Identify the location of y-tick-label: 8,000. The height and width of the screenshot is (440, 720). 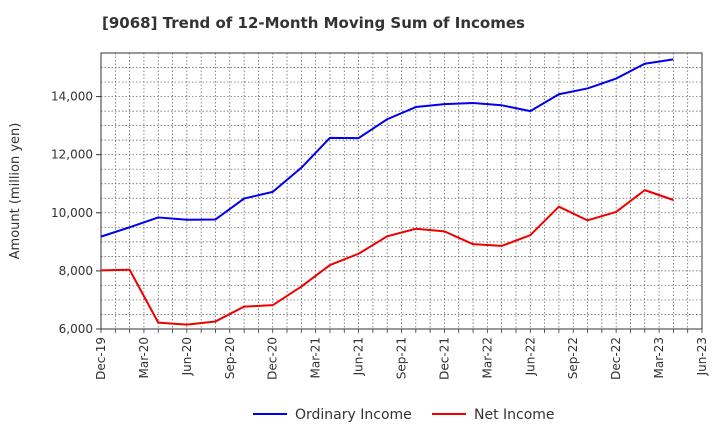
(76, 271).